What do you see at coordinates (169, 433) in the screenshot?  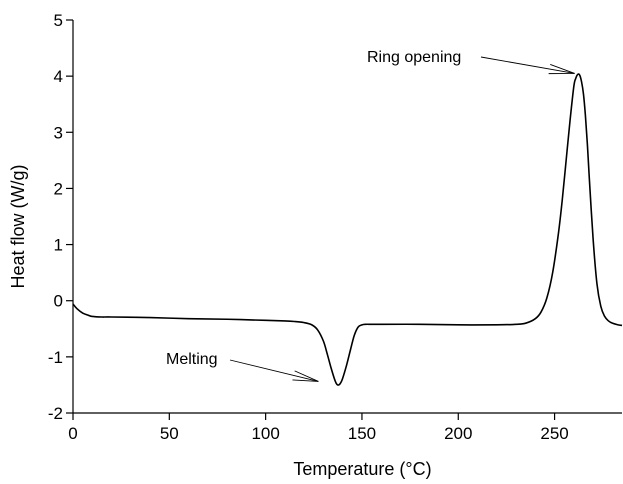 I see `x-tick-label: 50` at bounding box center [169, 433].